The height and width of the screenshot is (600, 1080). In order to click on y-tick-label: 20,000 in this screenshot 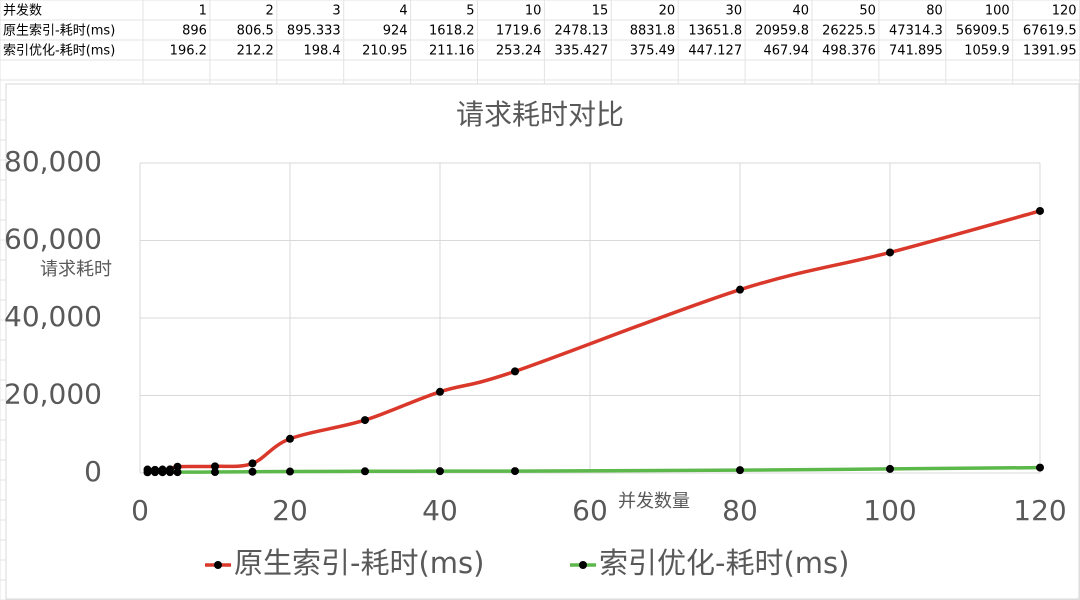, I will do `click(53, 394)`.